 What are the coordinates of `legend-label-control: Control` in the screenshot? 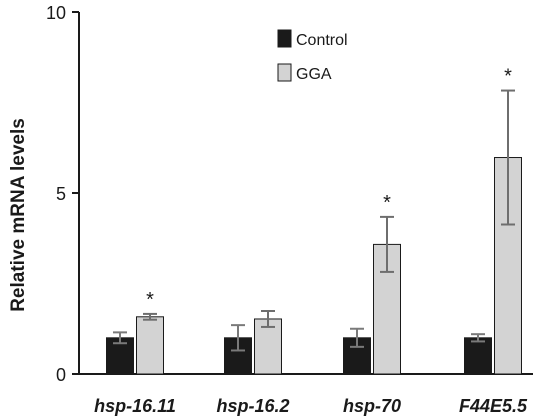 It's located at (322, 40).